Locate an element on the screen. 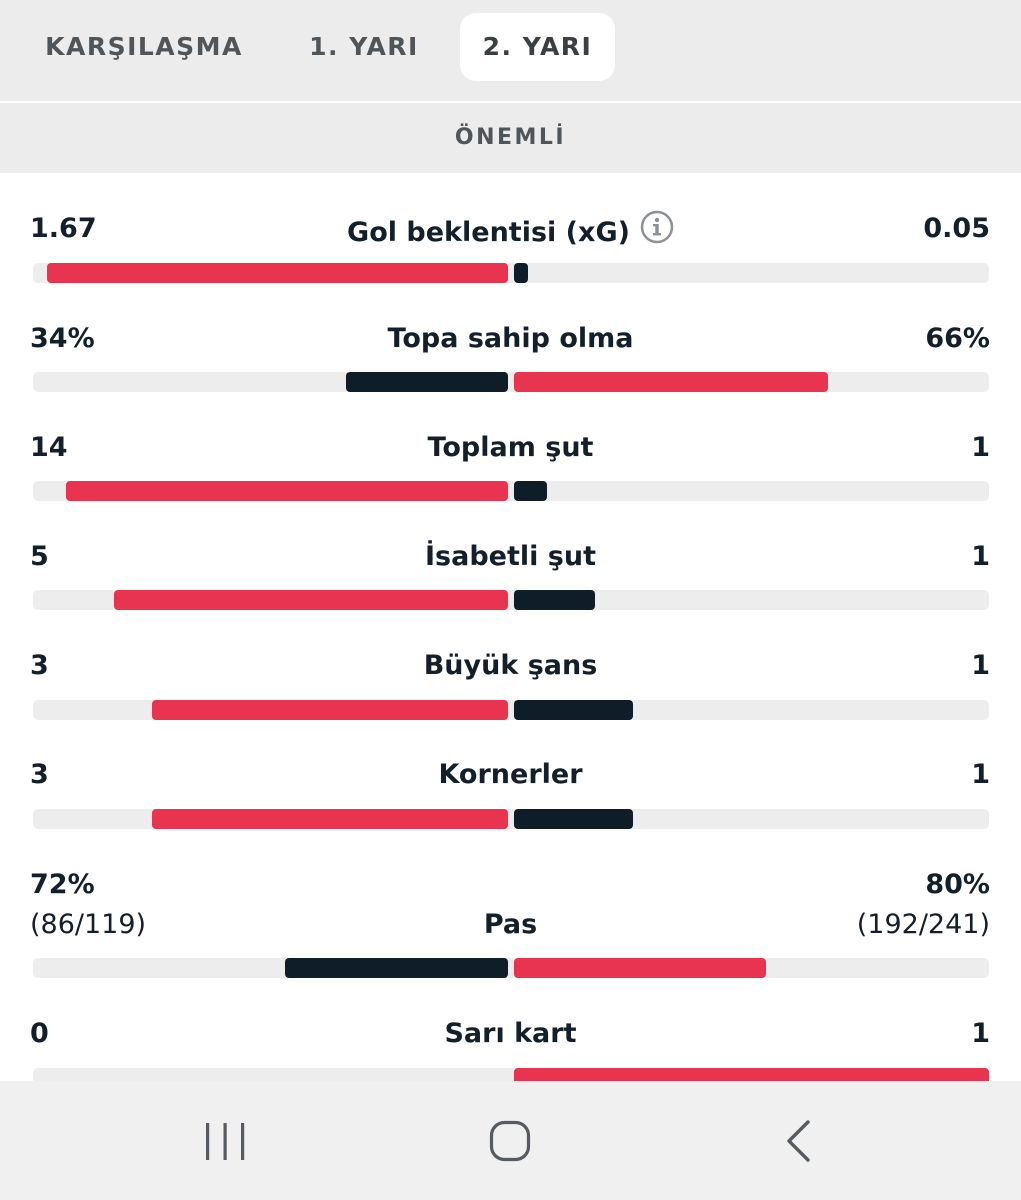 This screenshot has width=1021, height=1200. recent-apps-icon is located at coordinates (225, 1141).